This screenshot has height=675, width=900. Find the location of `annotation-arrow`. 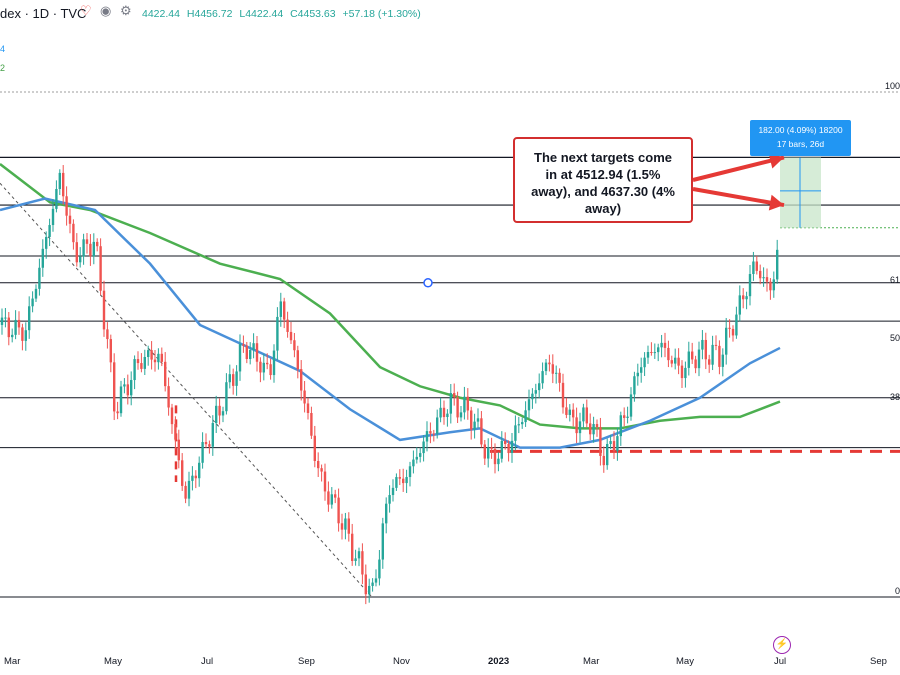

annotation-arrow is located at coordinates (738, 168).